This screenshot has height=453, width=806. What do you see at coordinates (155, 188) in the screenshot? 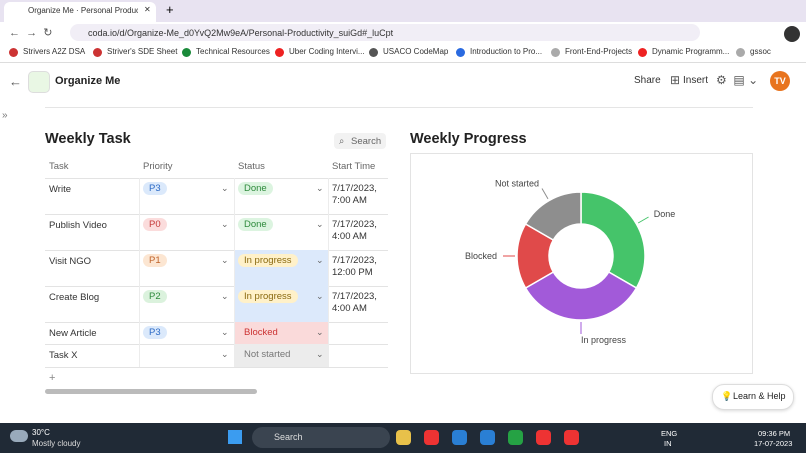
I see `priority-pill: P3` at bounding box center [155, 188].